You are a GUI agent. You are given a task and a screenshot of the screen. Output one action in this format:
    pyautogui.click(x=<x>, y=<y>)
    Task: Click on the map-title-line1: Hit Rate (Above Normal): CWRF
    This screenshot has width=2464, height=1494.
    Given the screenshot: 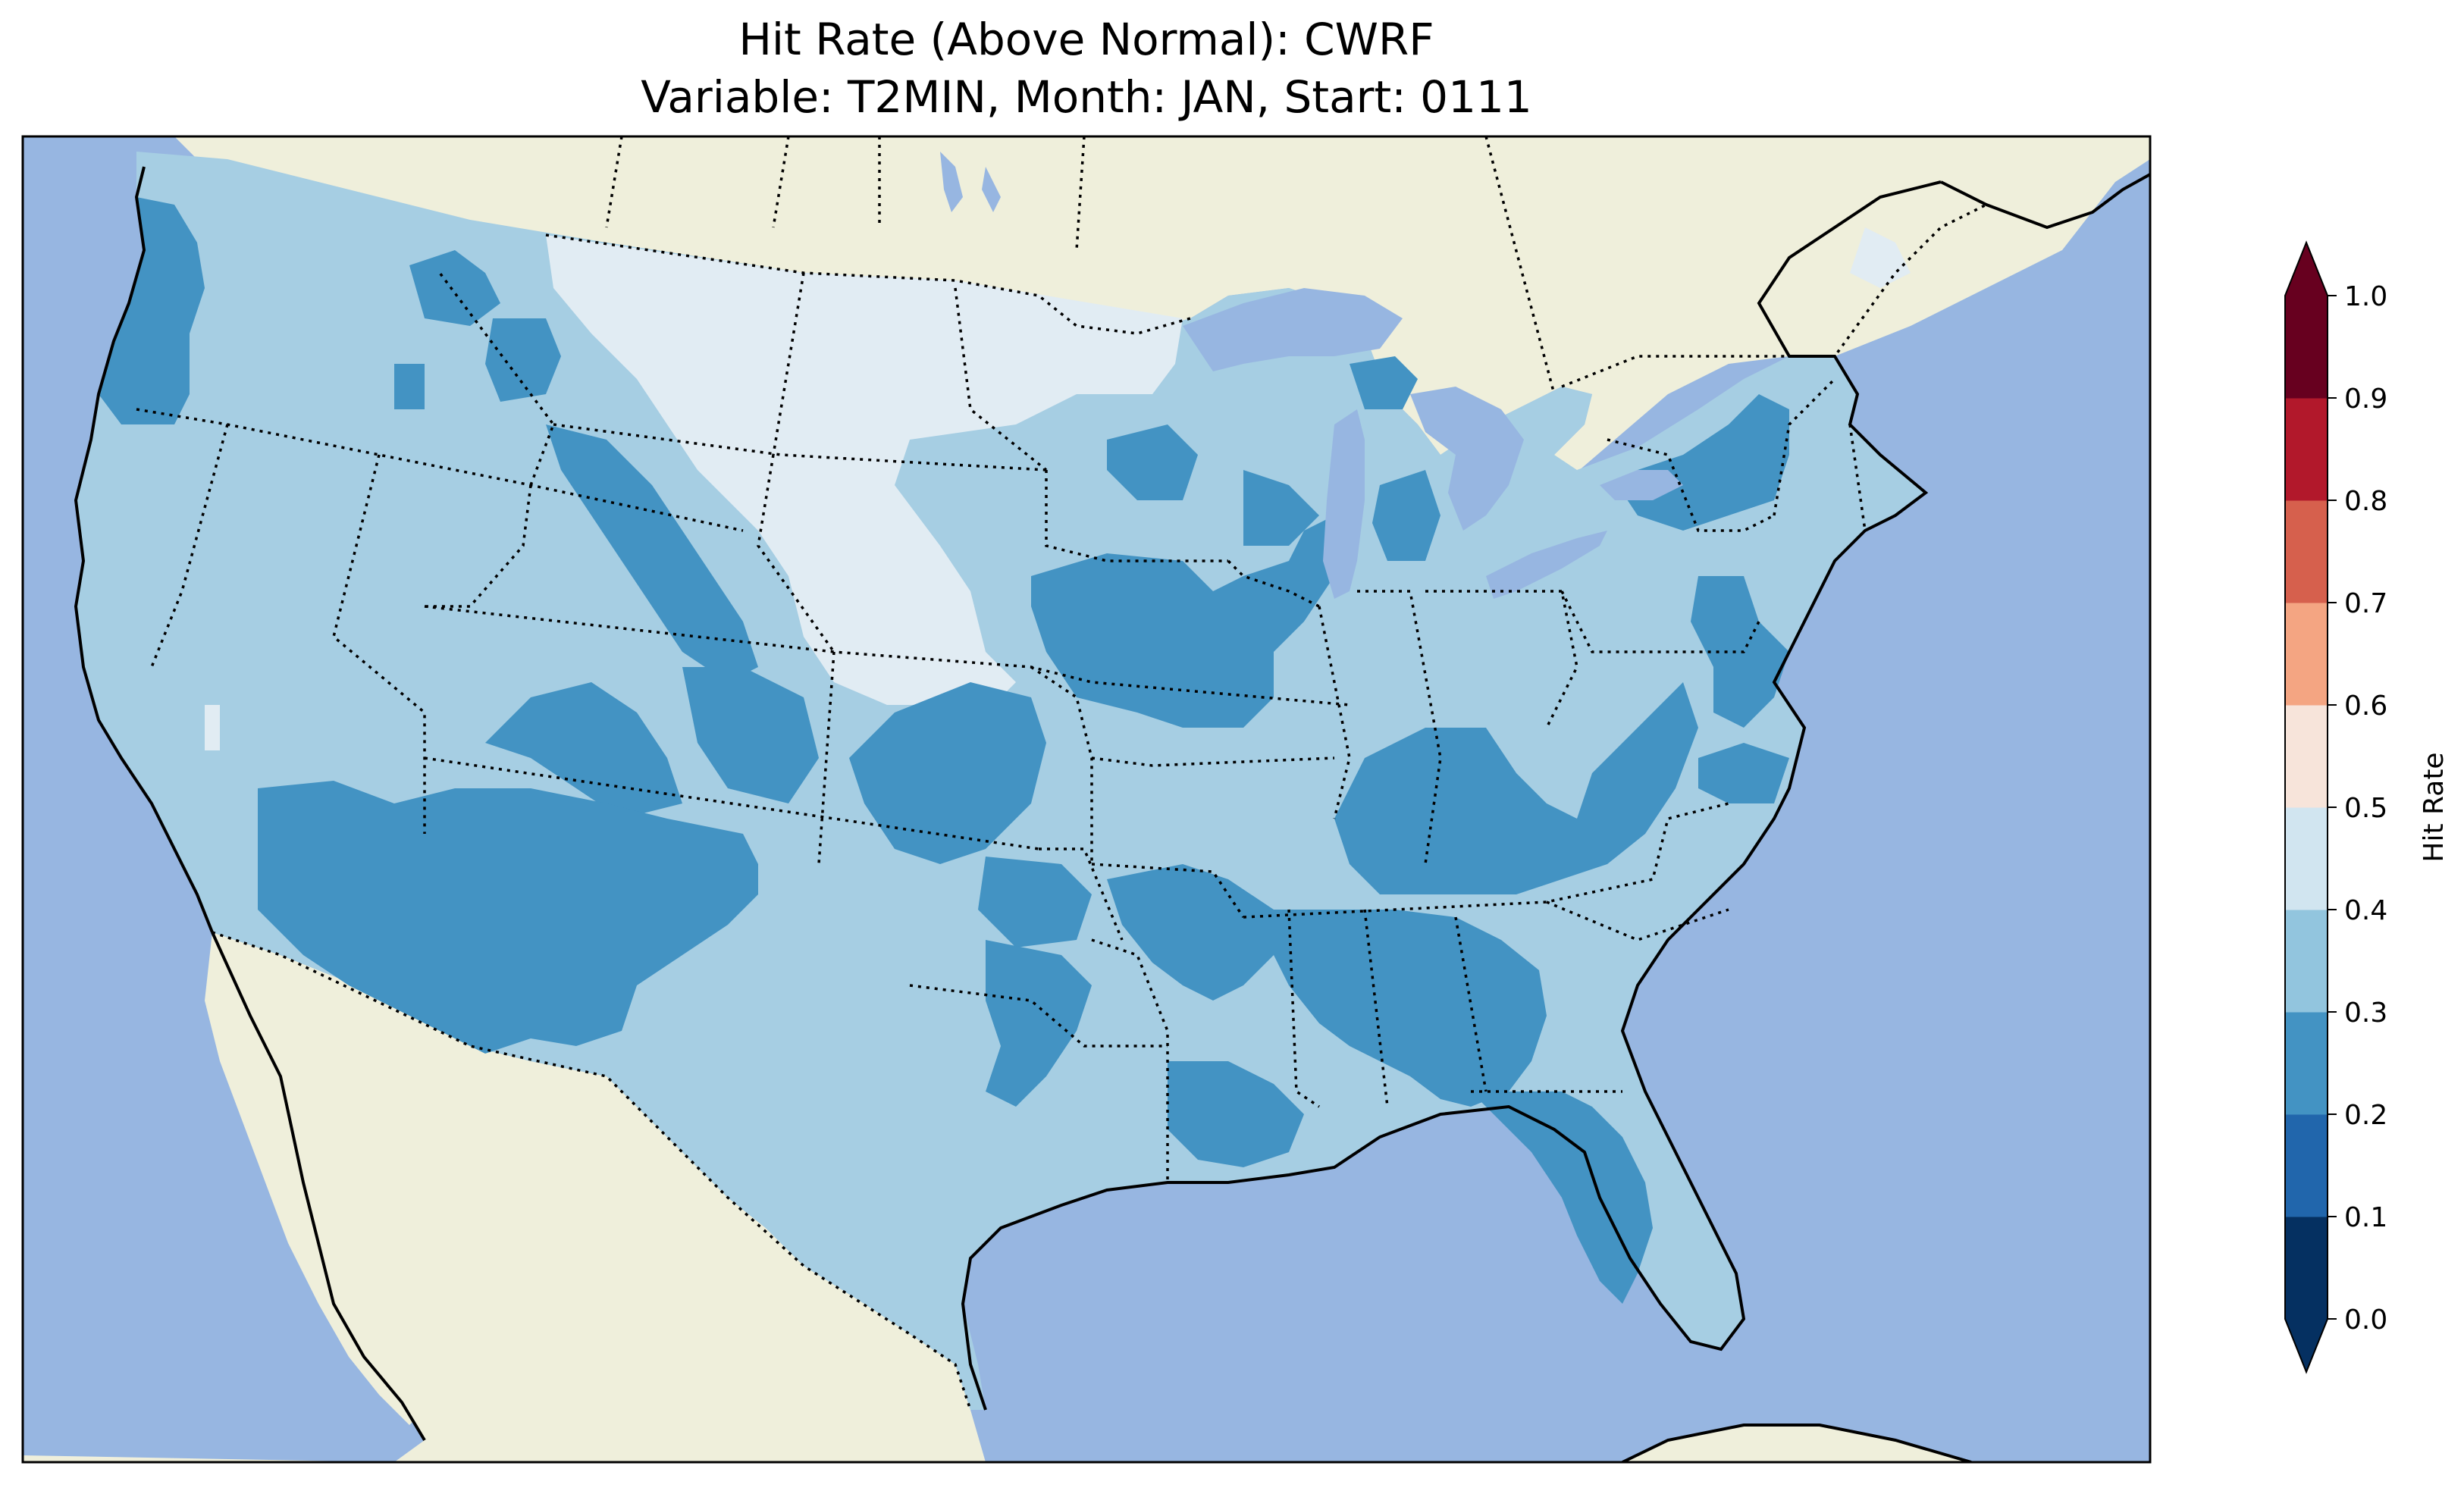 What is the action you would take?
    pyautogui.click(x=1086, y=39)
    